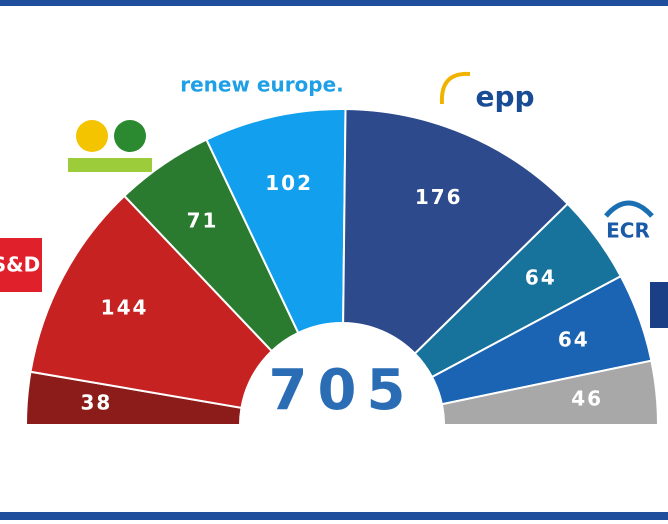 The image size is (668, 524). What do you see at coordinates (455, 88) in the screenshot?
I see `epp-arc` at bounding box center [455, 88].